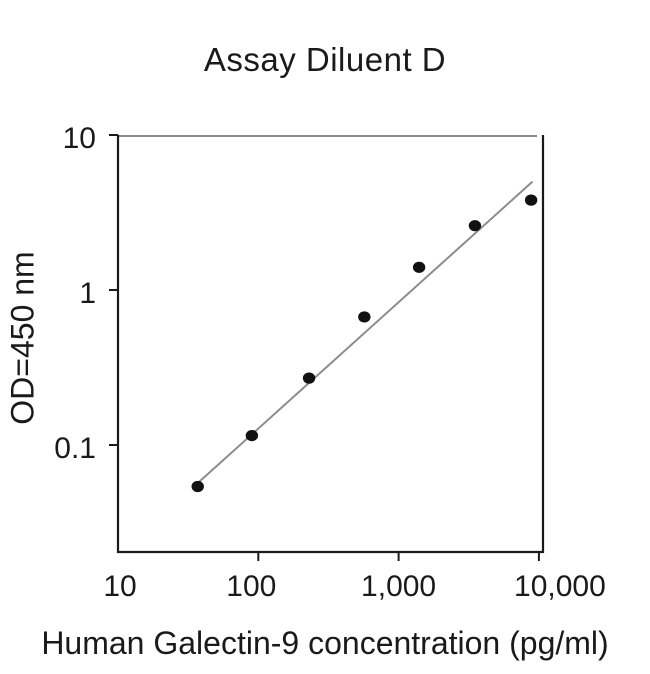  I want to click on y-tick-label: 0.1, so click(75, 448).